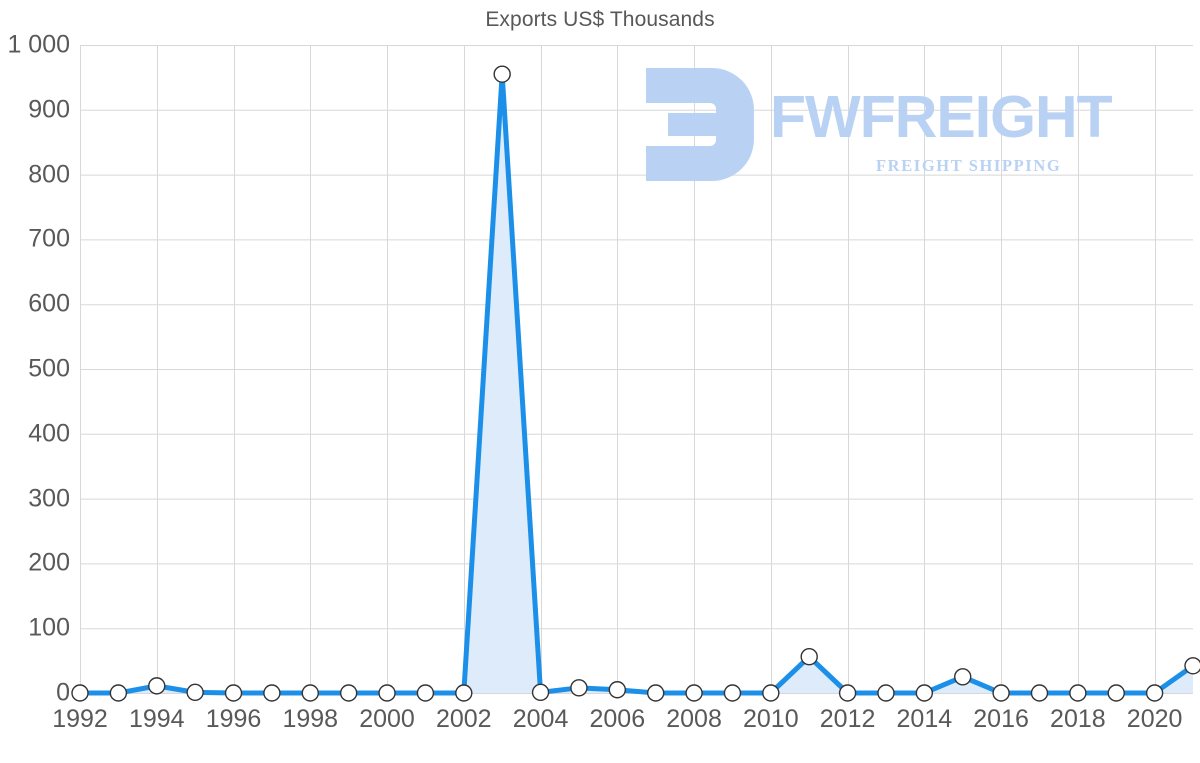 The width and height of the screenshot is (1200, 763). I want to click on x-axis-tick-label: 2008, so click(694, 719).